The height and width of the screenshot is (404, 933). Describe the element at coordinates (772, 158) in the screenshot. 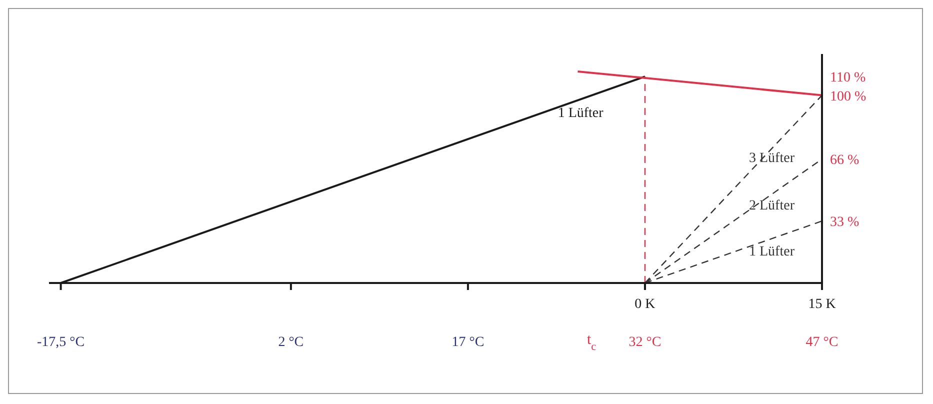

I see `series-label: 3 Lüfter` at that location.